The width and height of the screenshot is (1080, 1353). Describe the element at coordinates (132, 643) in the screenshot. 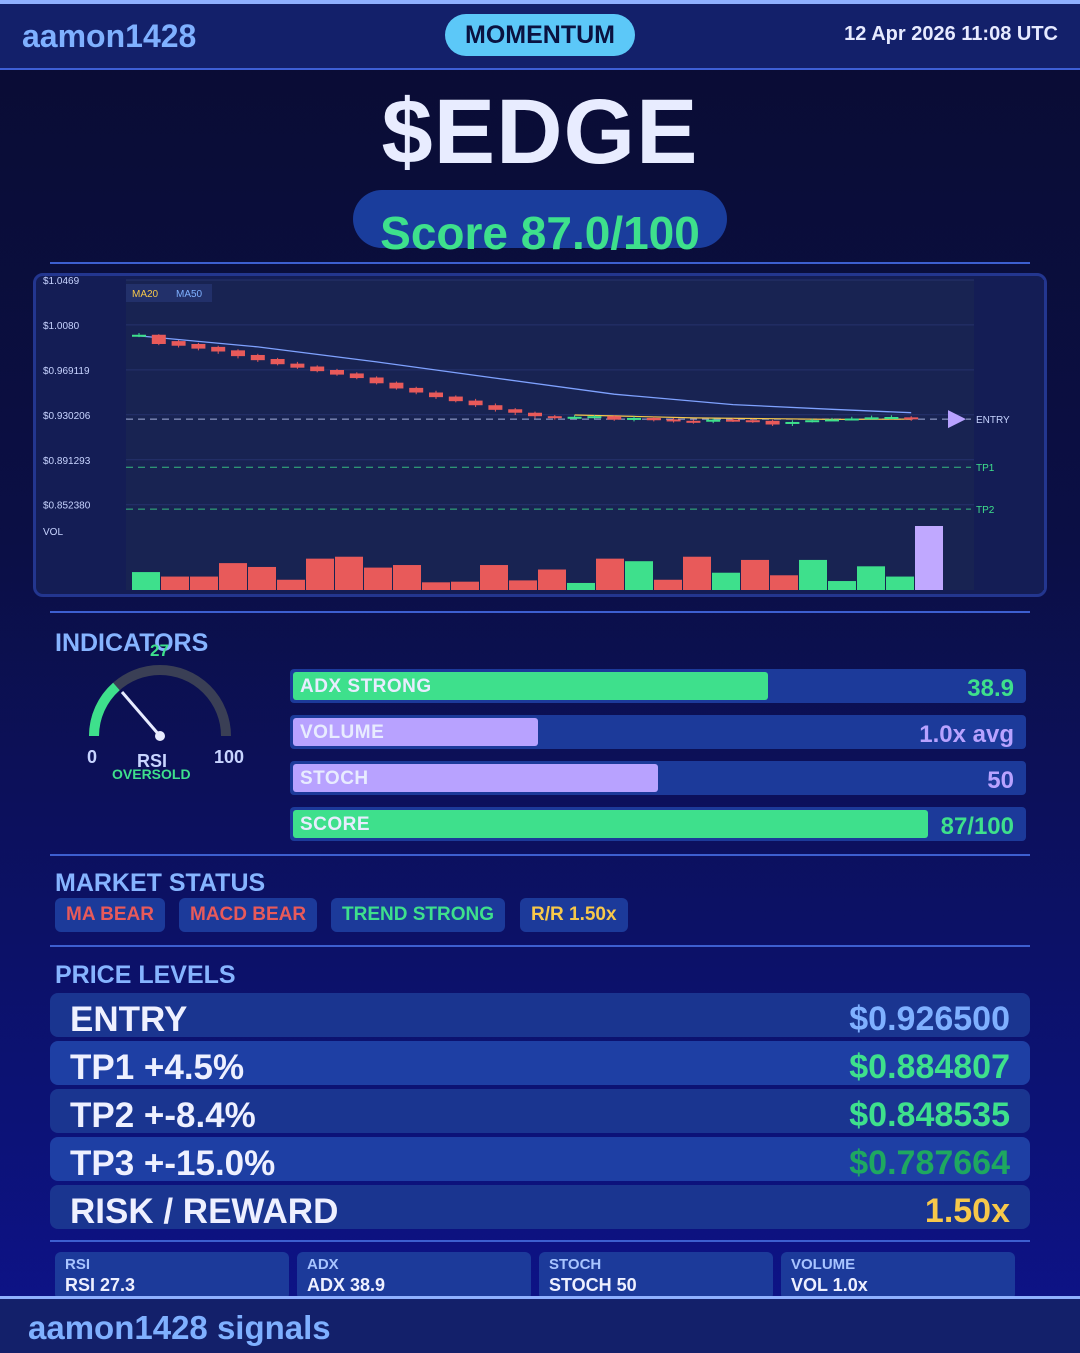

I see `indicators-title: INDICATORS` at that location.